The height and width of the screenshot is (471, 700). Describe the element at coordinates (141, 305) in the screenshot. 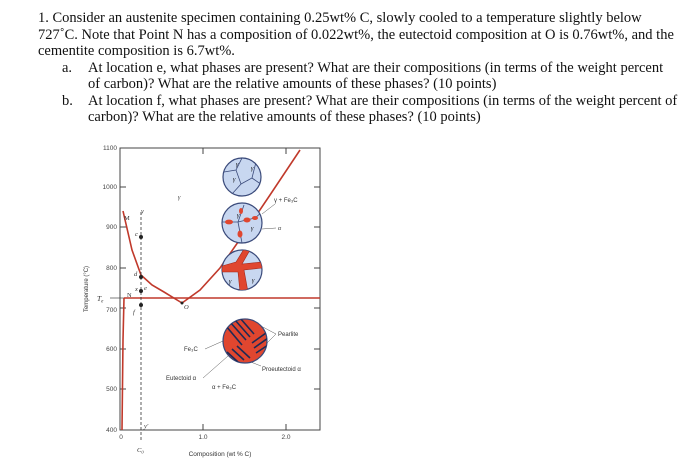

I see `point-f` at that location.